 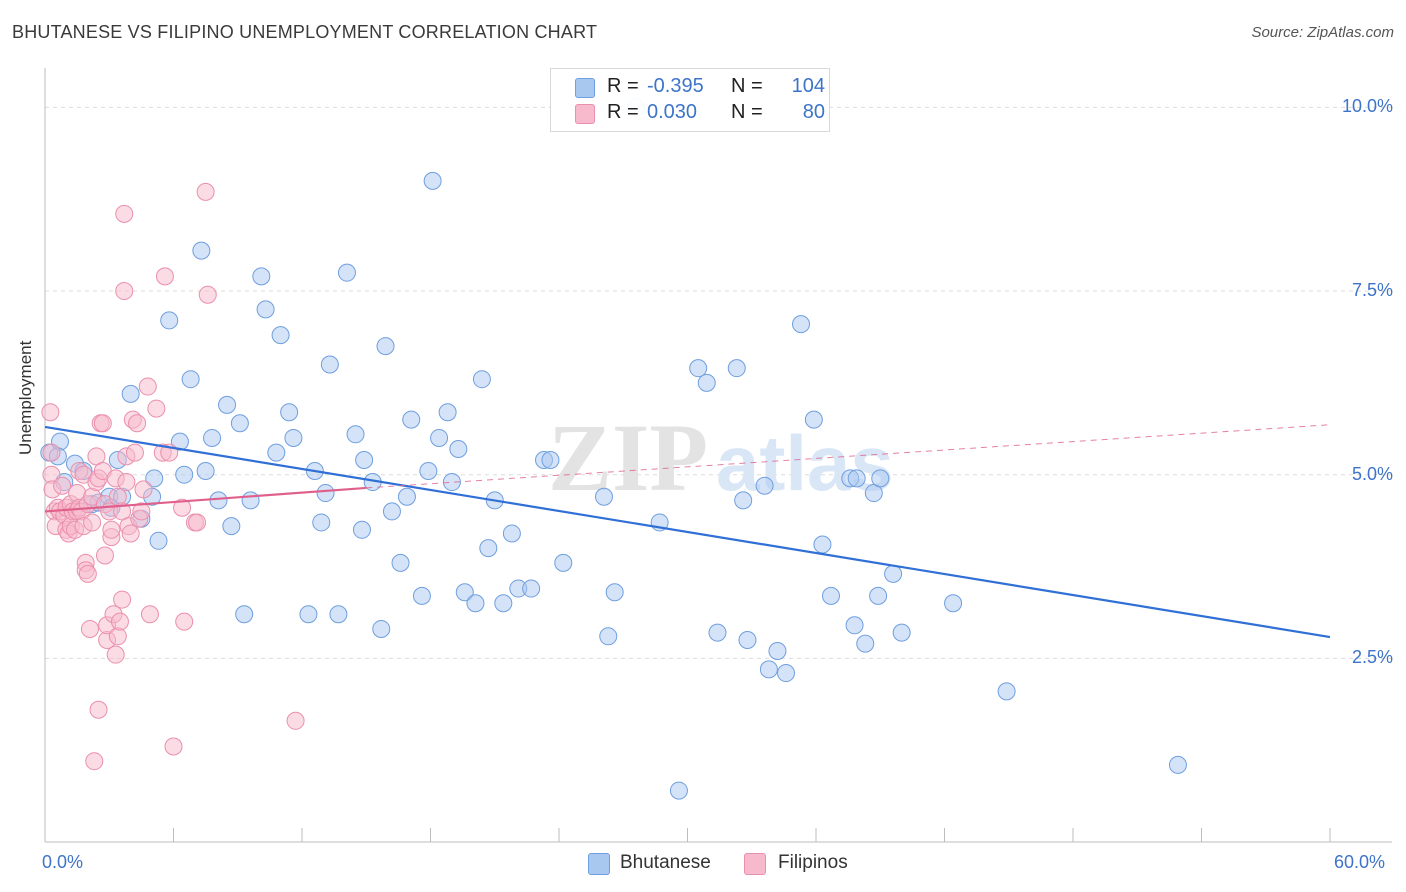 What do you see at coordinates (628, 457) in the screenshot?
I see `watermark-zip: ZIP` at bounding box center [628, 457].